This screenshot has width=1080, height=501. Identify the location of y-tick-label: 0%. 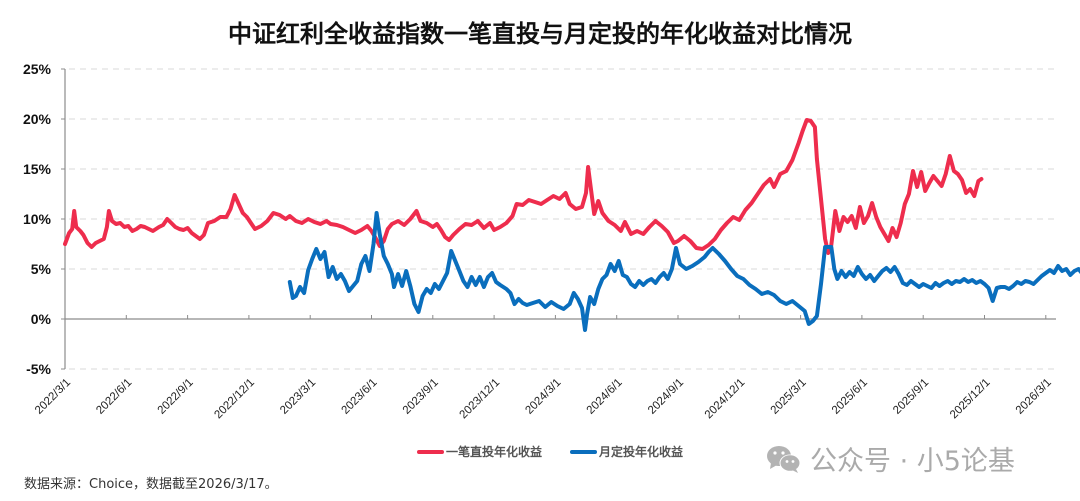
(41, 319).